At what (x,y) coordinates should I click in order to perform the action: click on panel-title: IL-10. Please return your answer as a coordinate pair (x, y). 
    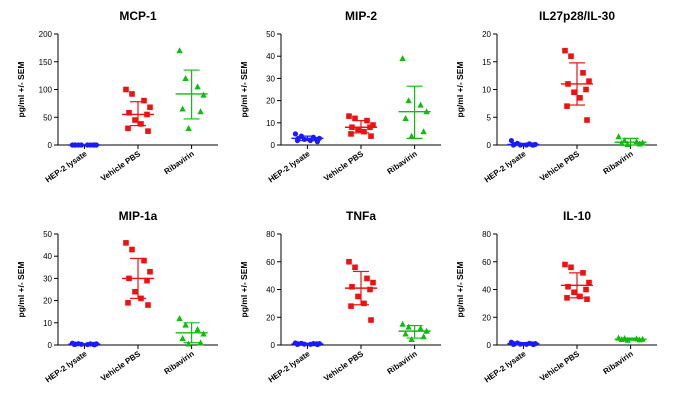
    Looking at the image, I should click on (577, 216).